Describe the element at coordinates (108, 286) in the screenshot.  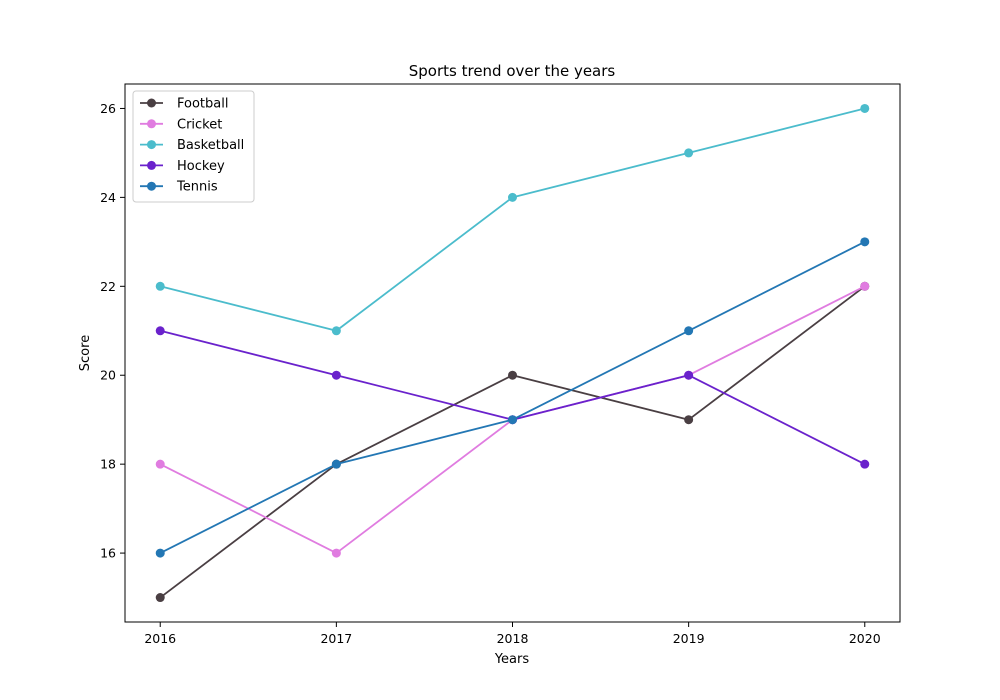
I see `y-tick-label: 22` at that location.